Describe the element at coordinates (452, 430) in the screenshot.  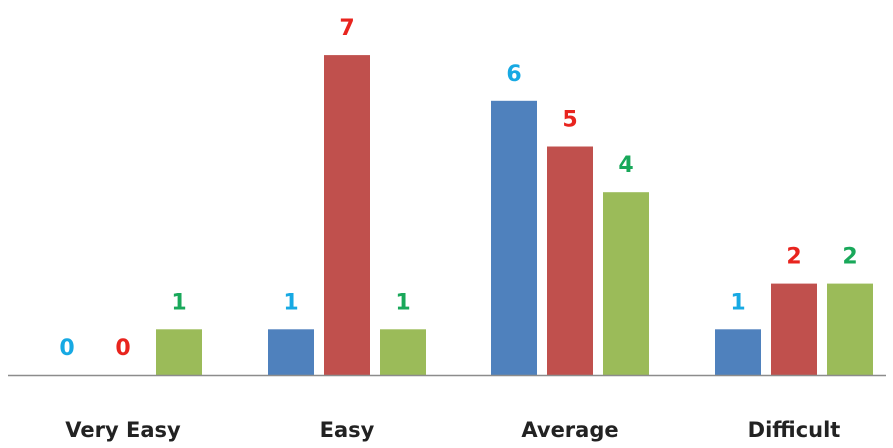
I see `category-labels-group: Very Easy Easy Average Difficult` at that location.